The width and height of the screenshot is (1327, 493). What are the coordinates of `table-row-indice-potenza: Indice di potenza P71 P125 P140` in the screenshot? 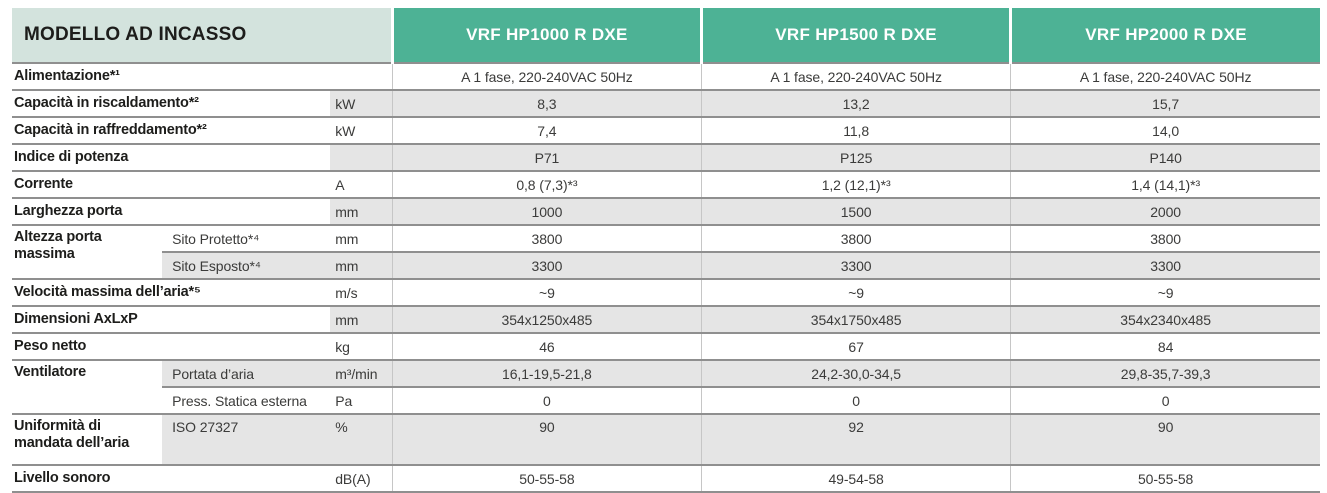 It's located at (666, 157).